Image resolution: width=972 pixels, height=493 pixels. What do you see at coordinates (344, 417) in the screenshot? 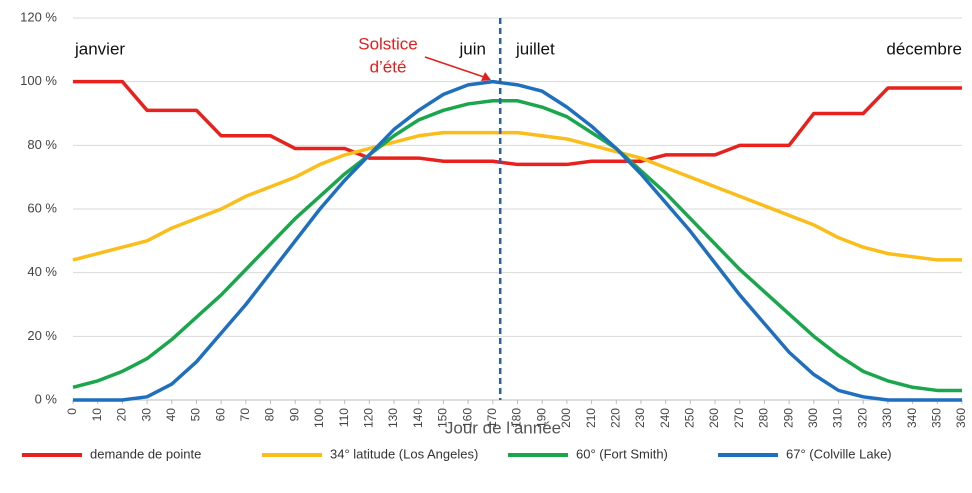
I see `x-tick-label: 110` at bounding box center [344, 417].